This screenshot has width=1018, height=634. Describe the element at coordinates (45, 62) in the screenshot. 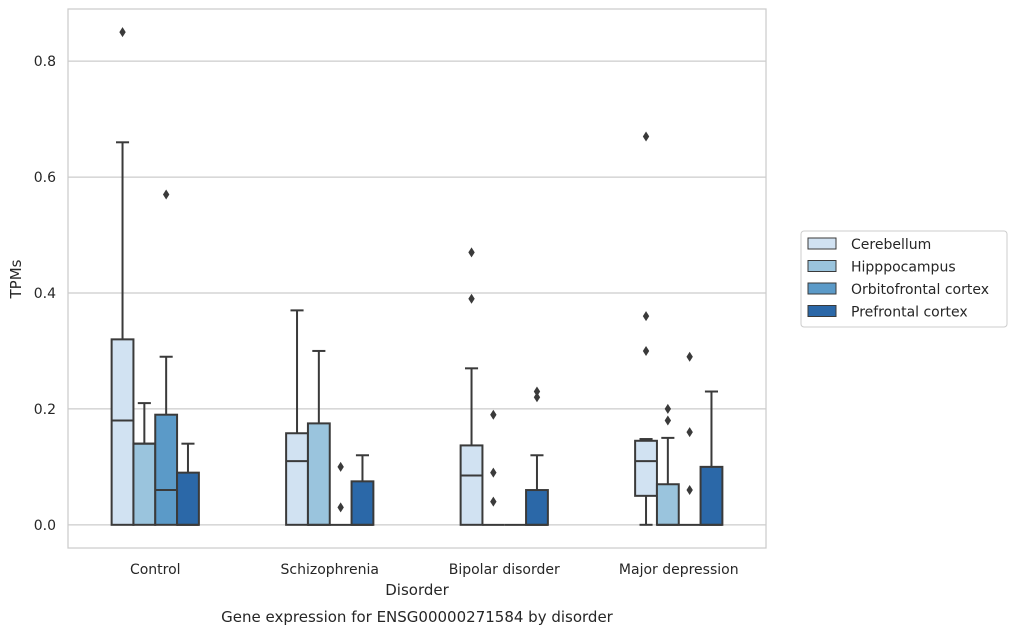

I see `y-tick-label: 0.8` at that location.